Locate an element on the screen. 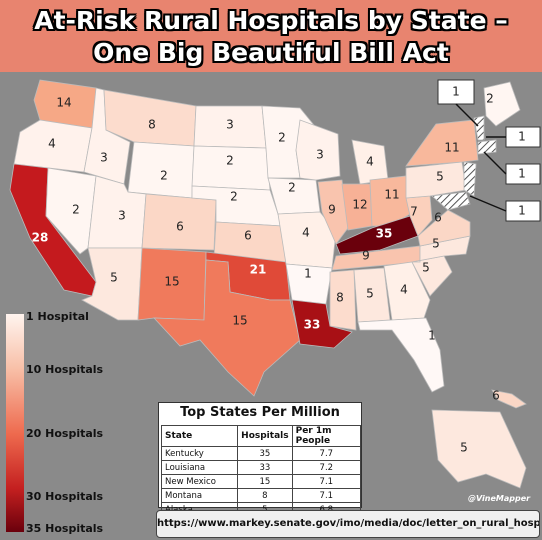 Image resolution: width=542 pixels, height=540 pixels. label-NM: 15 is located at coordinates (171, 282).